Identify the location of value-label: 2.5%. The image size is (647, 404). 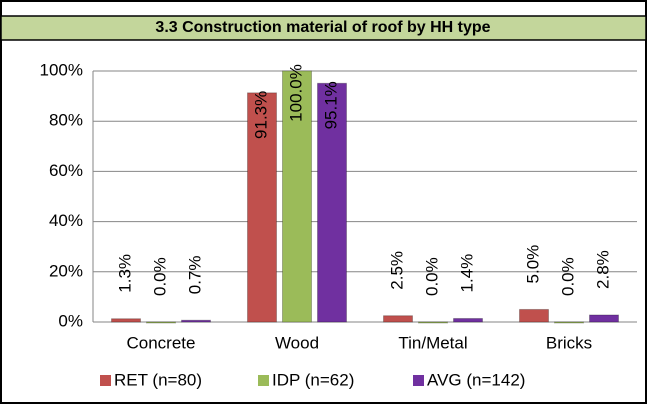
(396, 270).